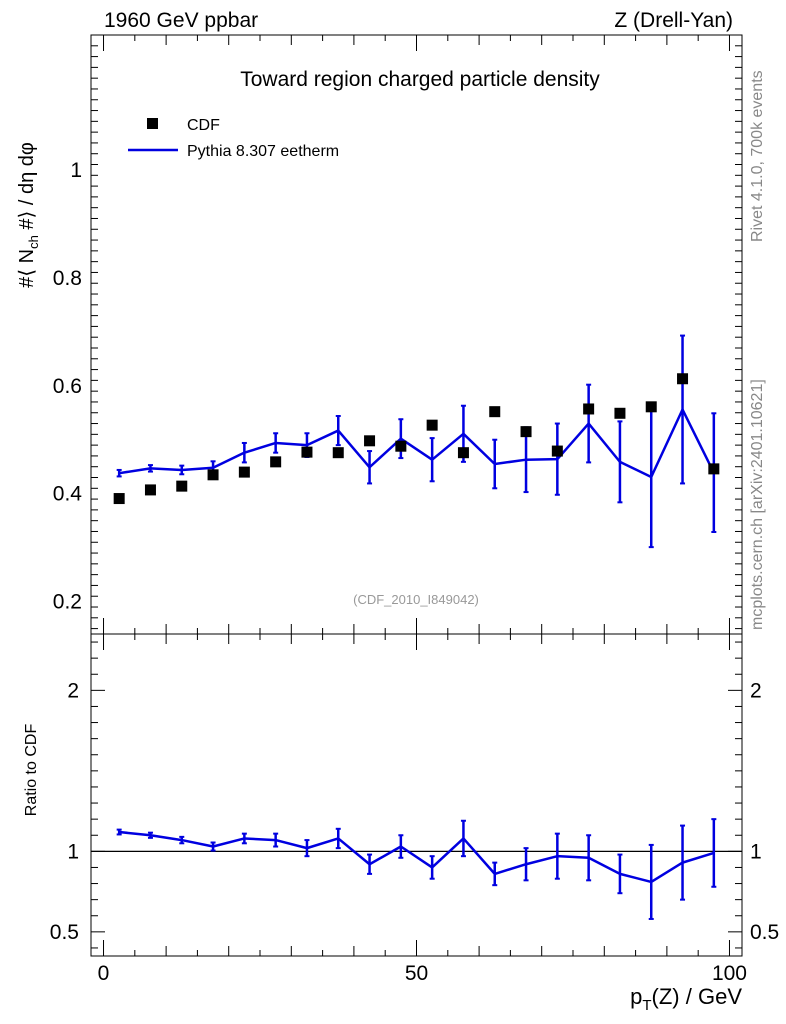 The image size is (786, 1024). I want to click on ratio-error-bars, so click(416, 869).